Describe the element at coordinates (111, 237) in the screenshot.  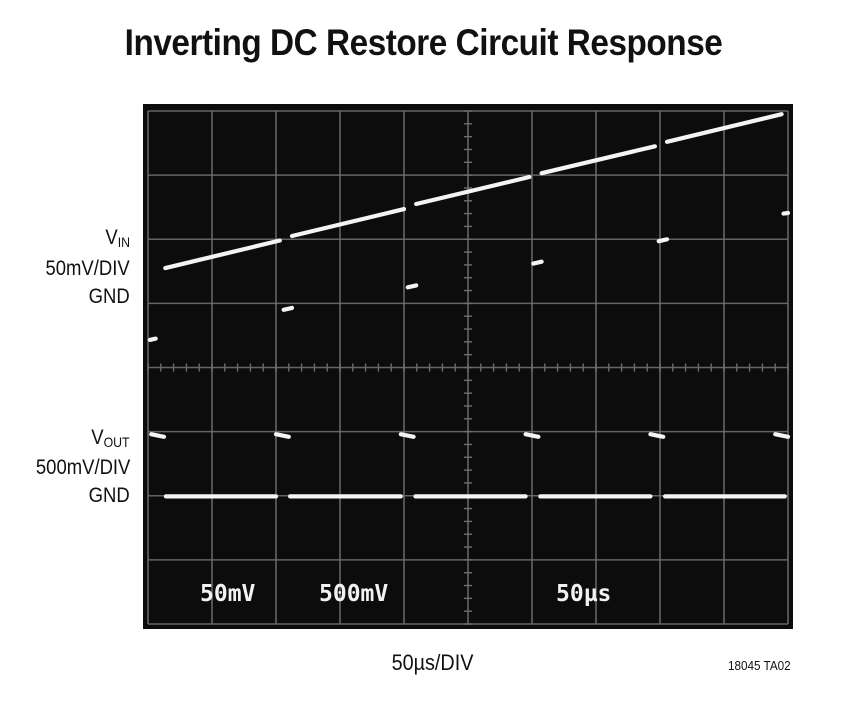
I see `vin-label-name: V` at that location.